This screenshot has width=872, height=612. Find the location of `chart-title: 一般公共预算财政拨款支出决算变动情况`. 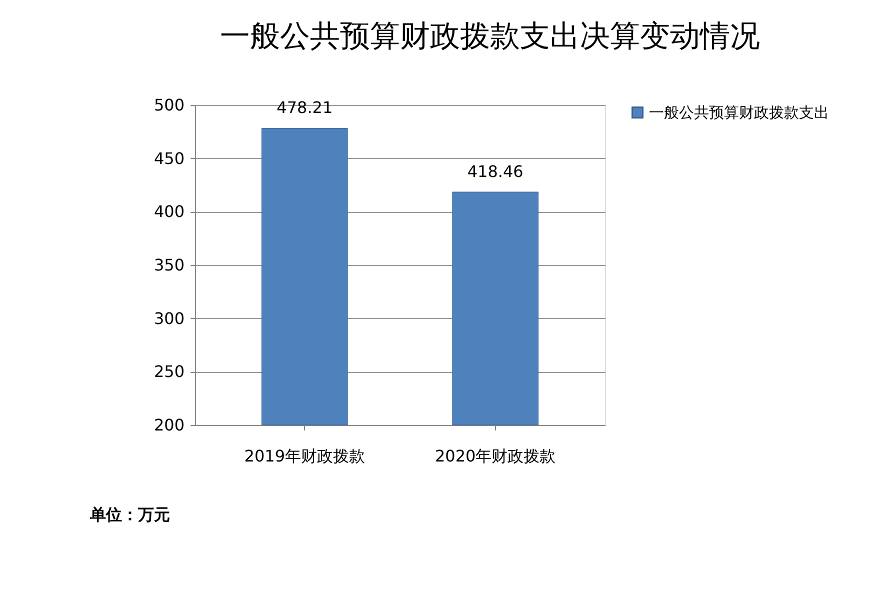

chart-title: 一般公共预算财政拨款支出决算变动情况 is located at coordinates (490, 36).